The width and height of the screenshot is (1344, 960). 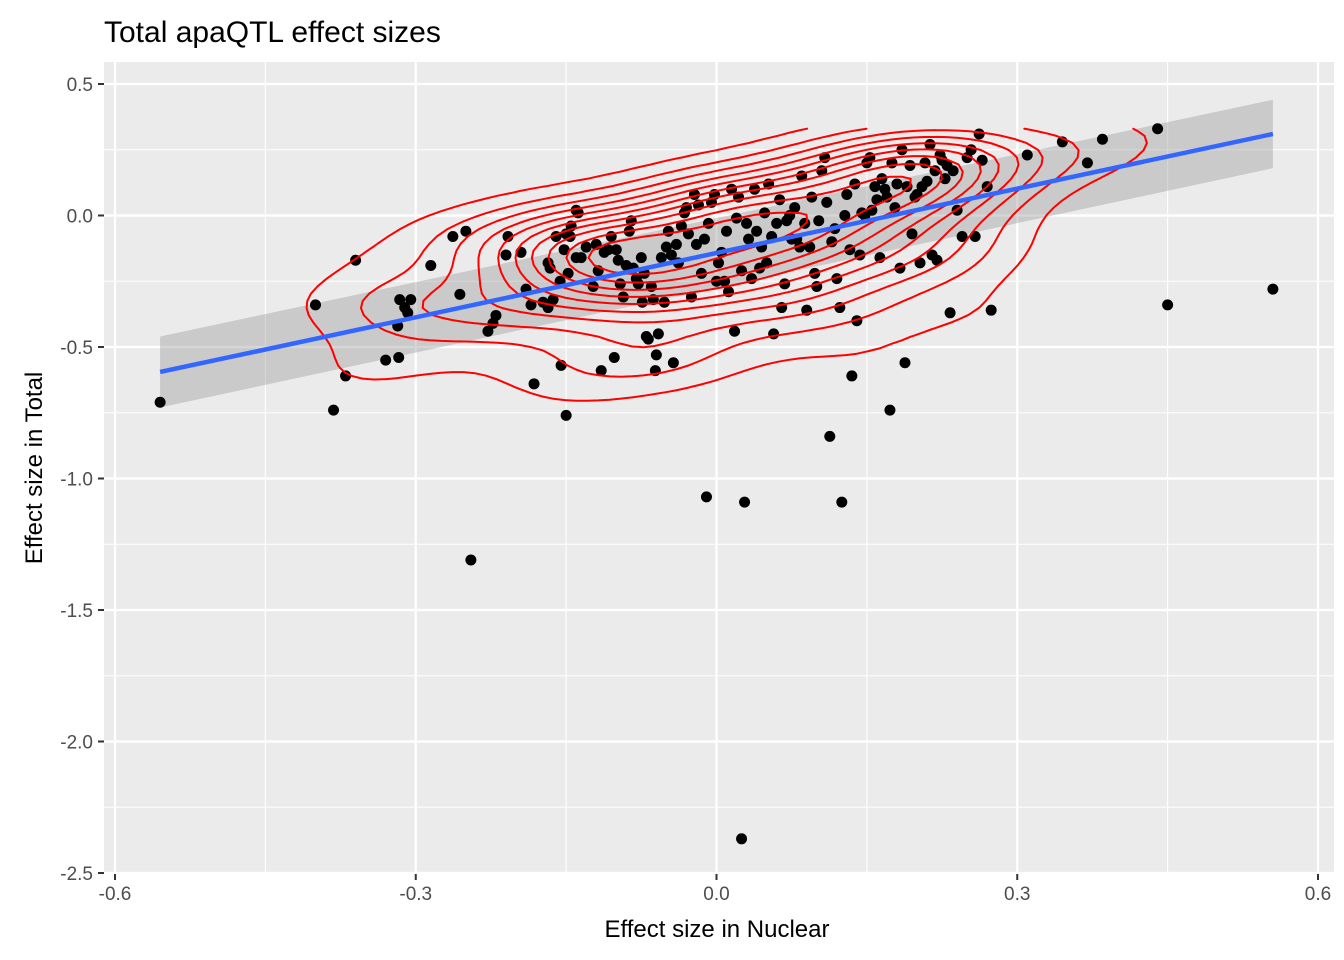 I want to click on x-axis-title: Effect size in Nuclear, so click(x=717, y=929).